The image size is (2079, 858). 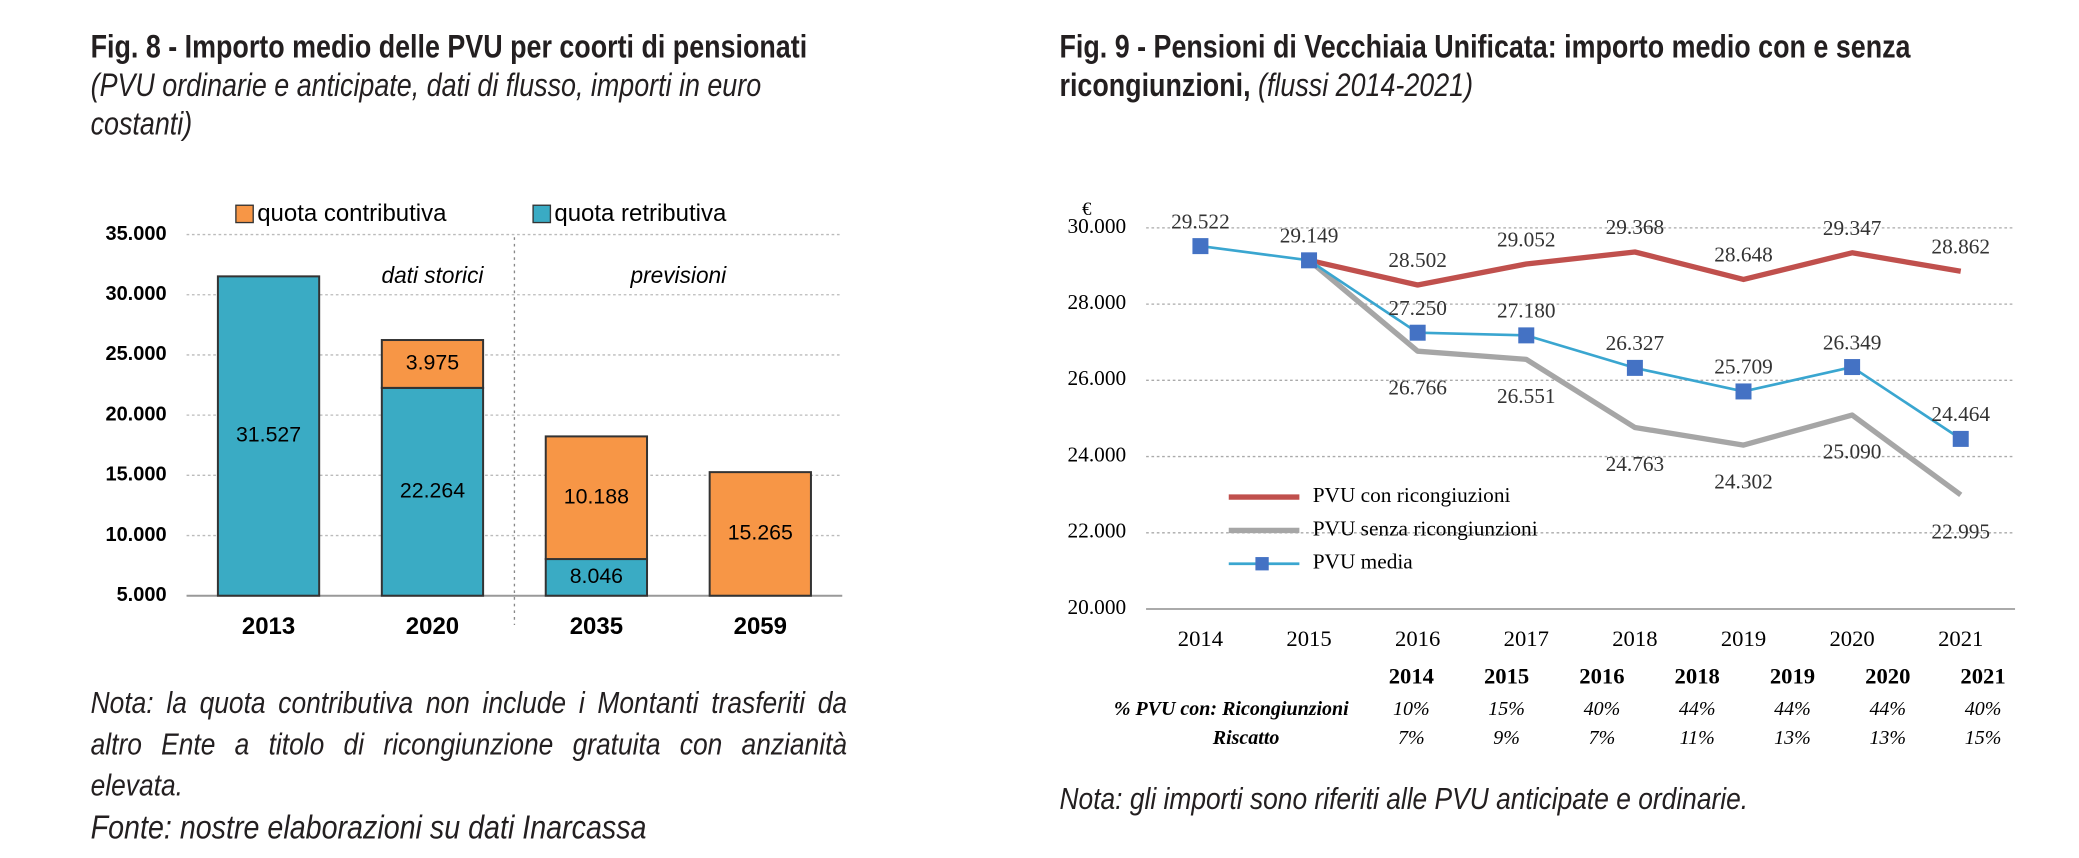 What do you see at coordinates (1097, 378) in the screenshot?
I see `y-tick-label: 26.000` at bounding box center [1097, 378].